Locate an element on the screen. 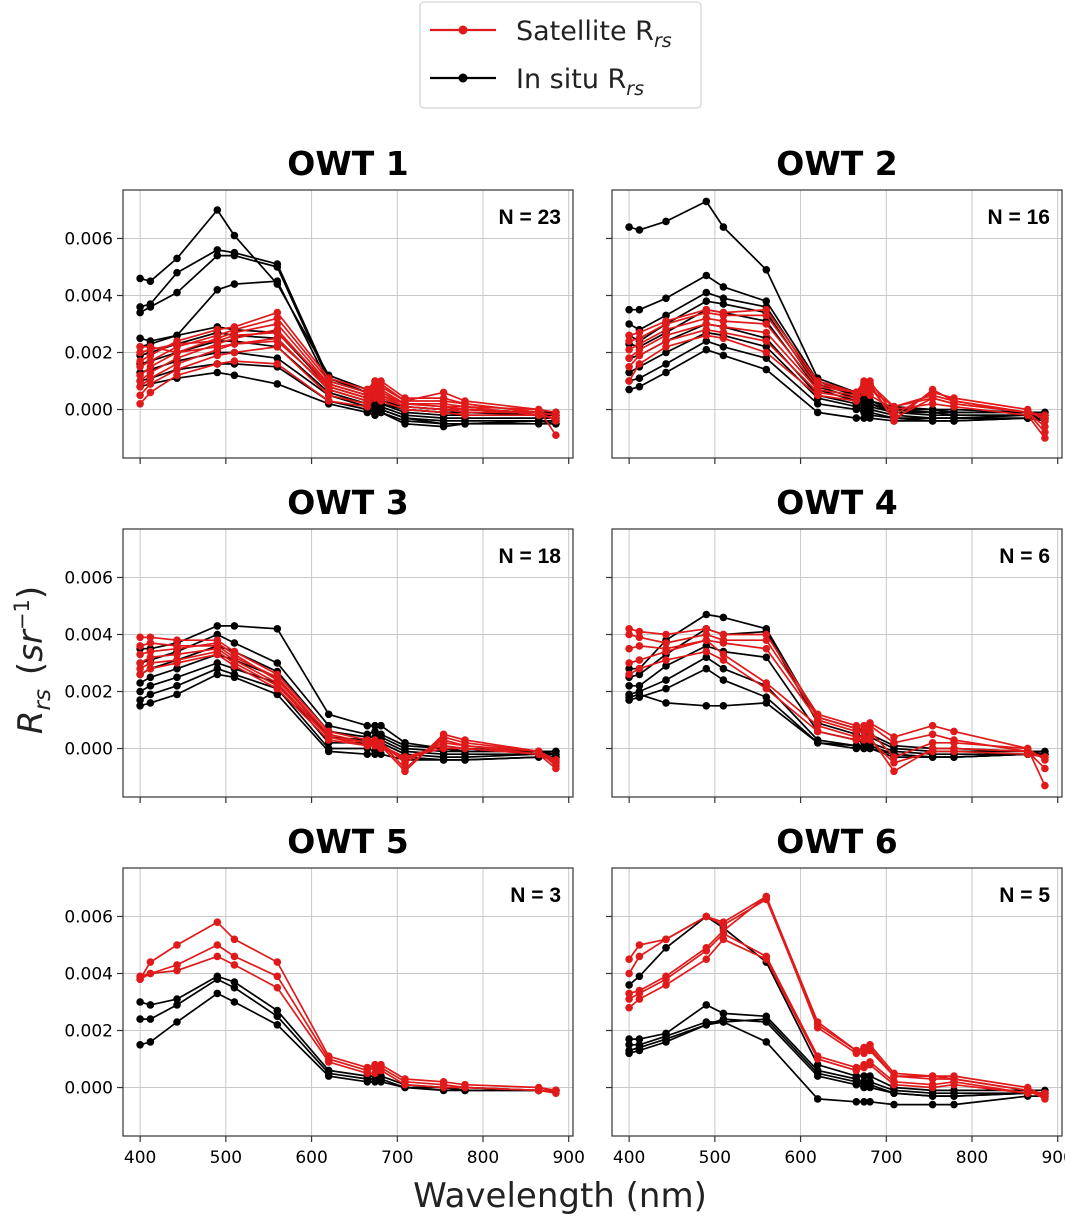 This screenshot has width=1065, height=1216. panel-owt-2: OWT 2 N = 16 is located at coordinates (834, 304).